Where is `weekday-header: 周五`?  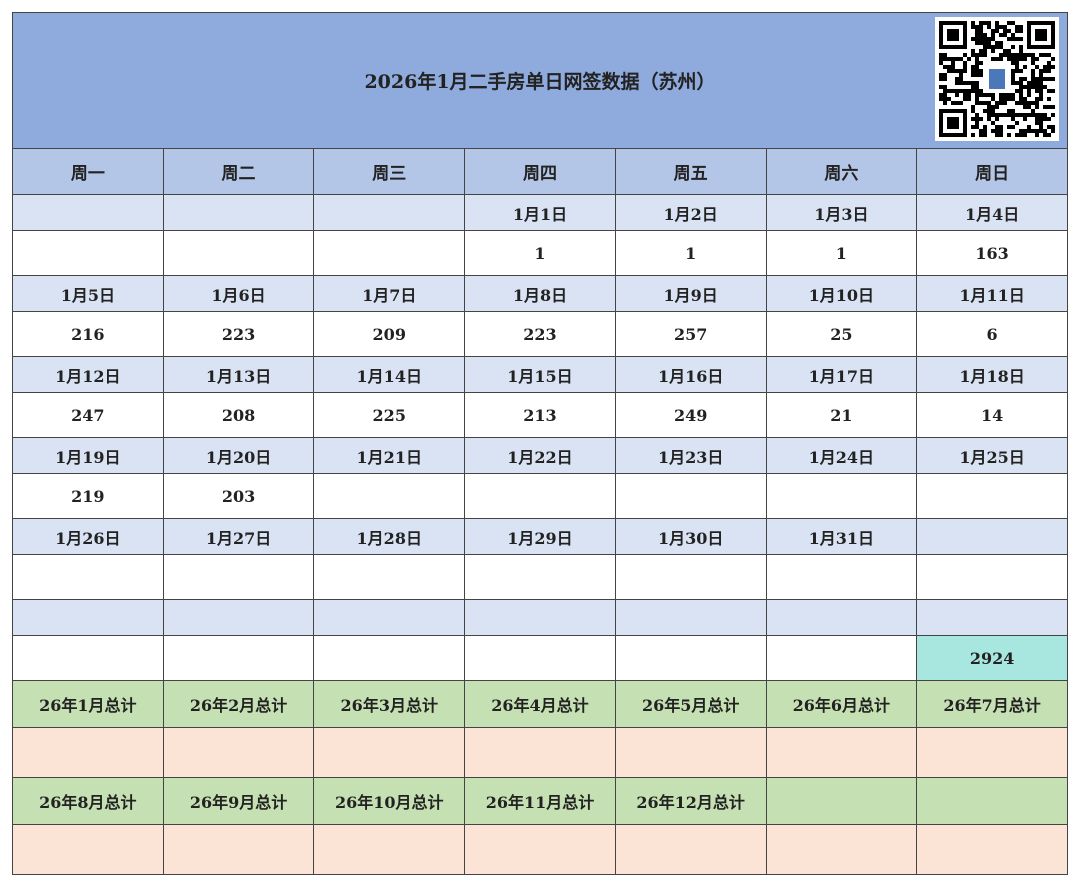
weekday-header: 周五 is located at coordinates (690, 171).